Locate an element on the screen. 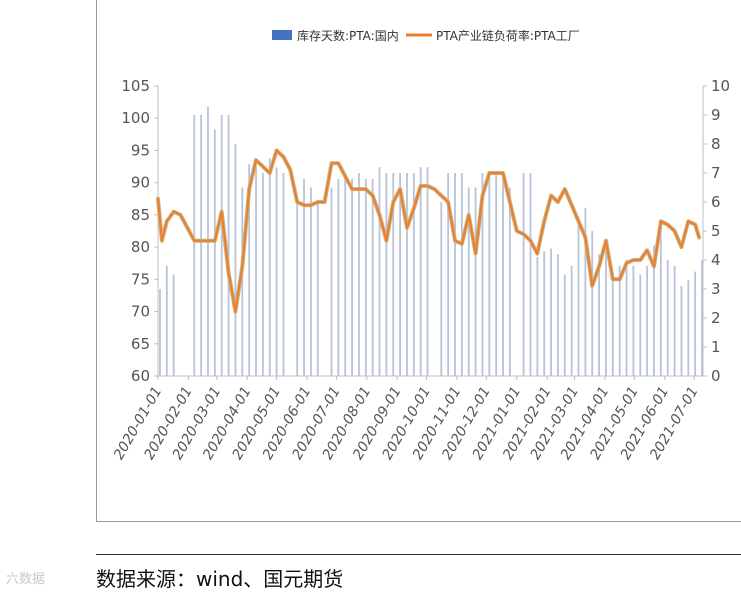 The height and width of the screenshot is (592, 741). y-right-tick-label: 5 is located at coordinates (716, 231).